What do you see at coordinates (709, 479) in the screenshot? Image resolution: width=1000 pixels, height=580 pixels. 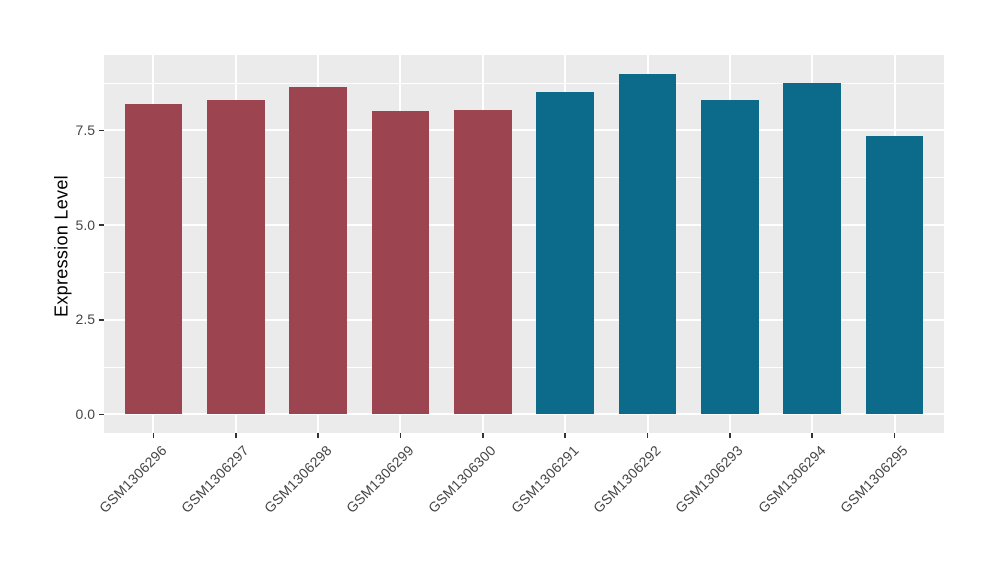 I see `x-tick-label: GSM1306293` at bounding box center [709, 479].